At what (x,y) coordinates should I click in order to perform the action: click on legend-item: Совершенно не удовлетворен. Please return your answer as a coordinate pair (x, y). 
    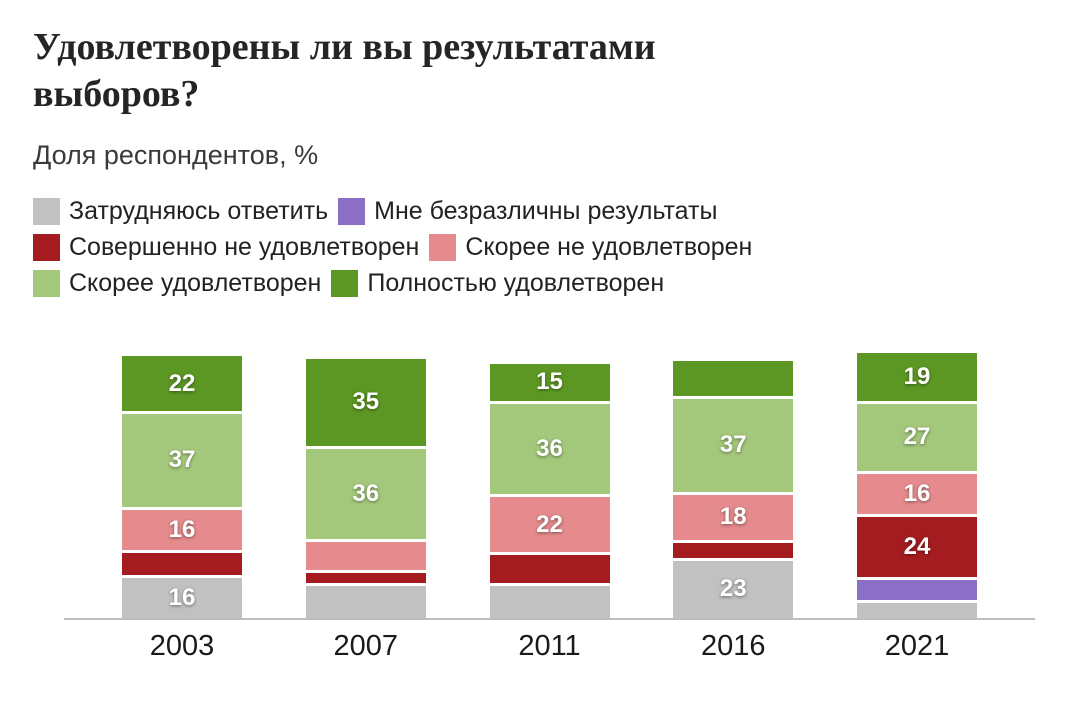
    Looking at the image, I should click on (226, 247).